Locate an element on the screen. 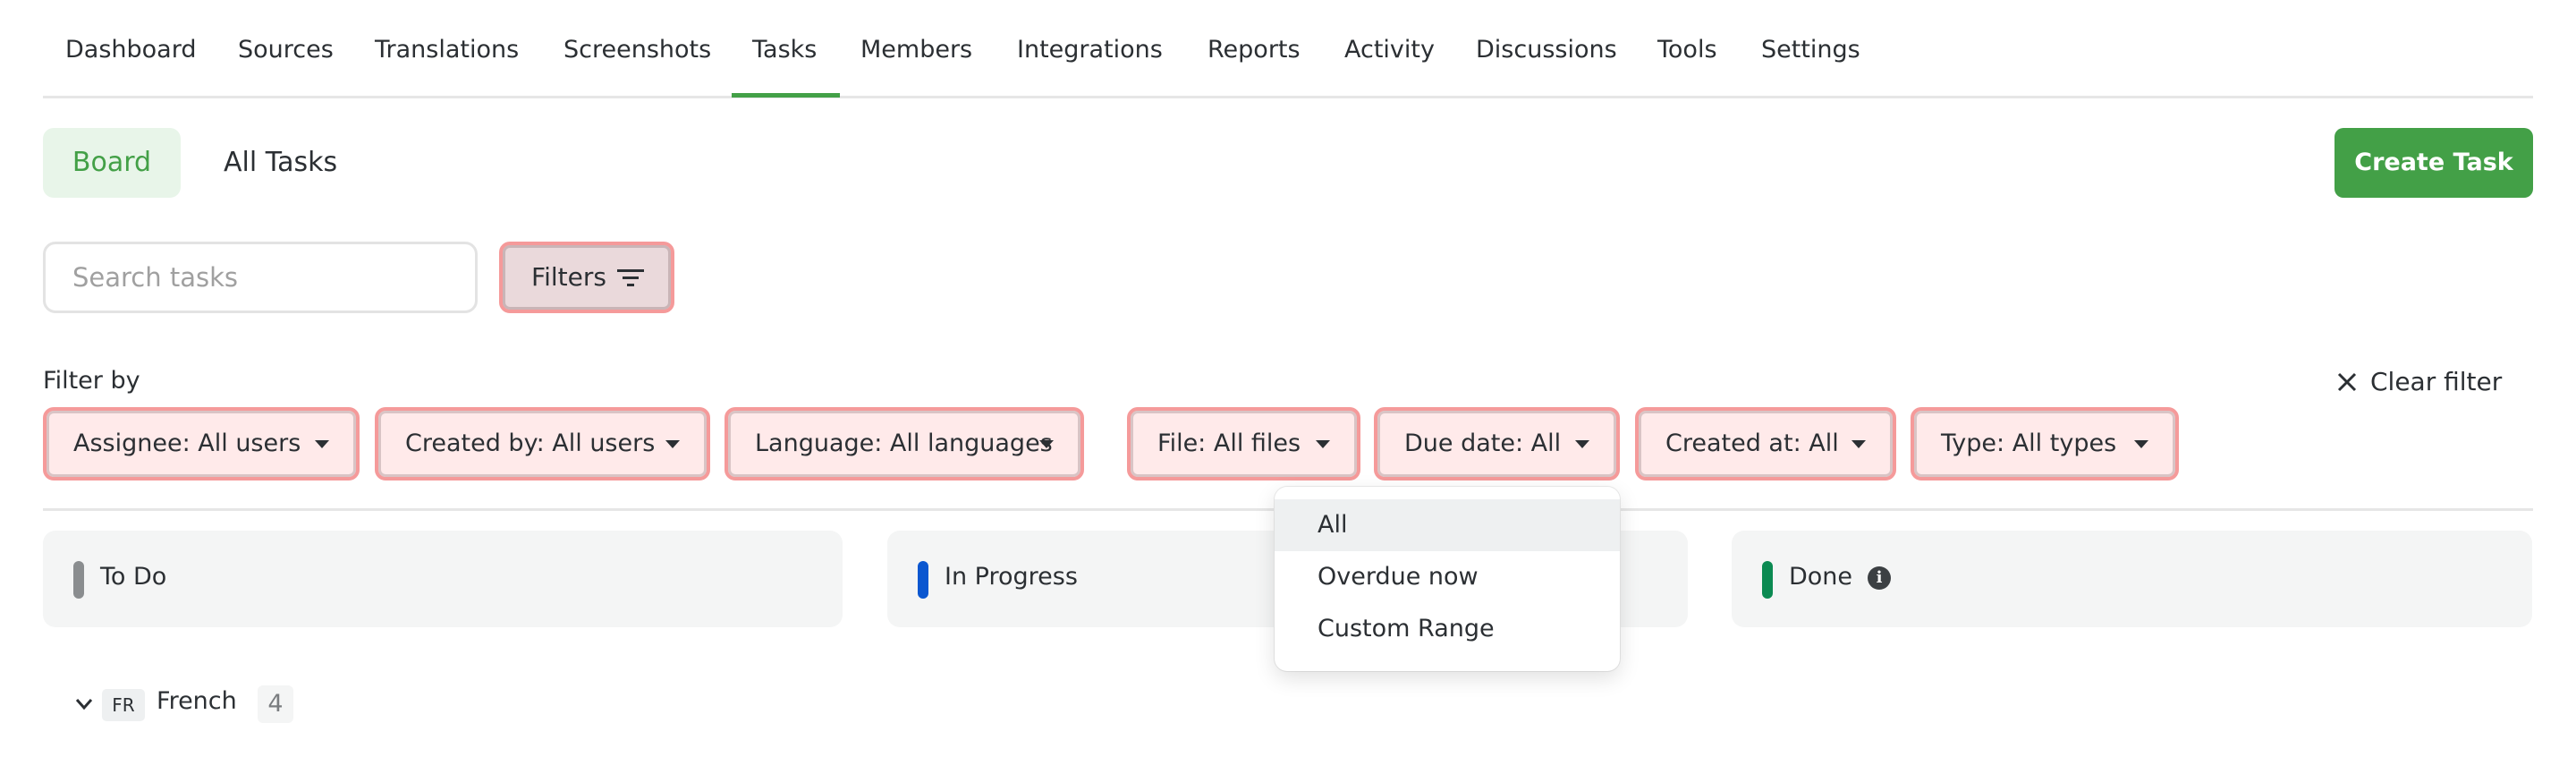 The image size is (2576, 757). nav-settings: Settings is located at coordinates (1810, 50).